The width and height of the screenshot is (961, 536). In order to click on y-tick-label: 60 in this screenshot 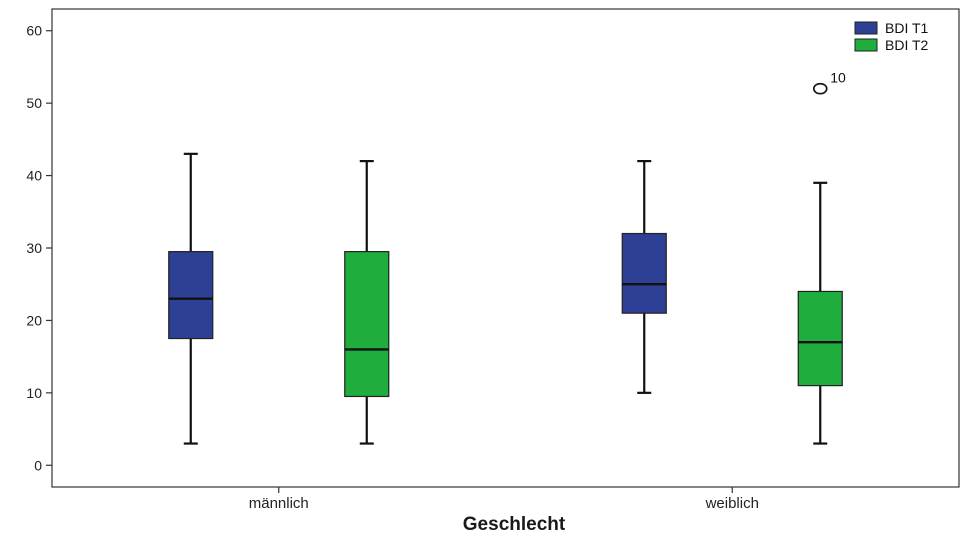, I will do `click(34, 31)`.